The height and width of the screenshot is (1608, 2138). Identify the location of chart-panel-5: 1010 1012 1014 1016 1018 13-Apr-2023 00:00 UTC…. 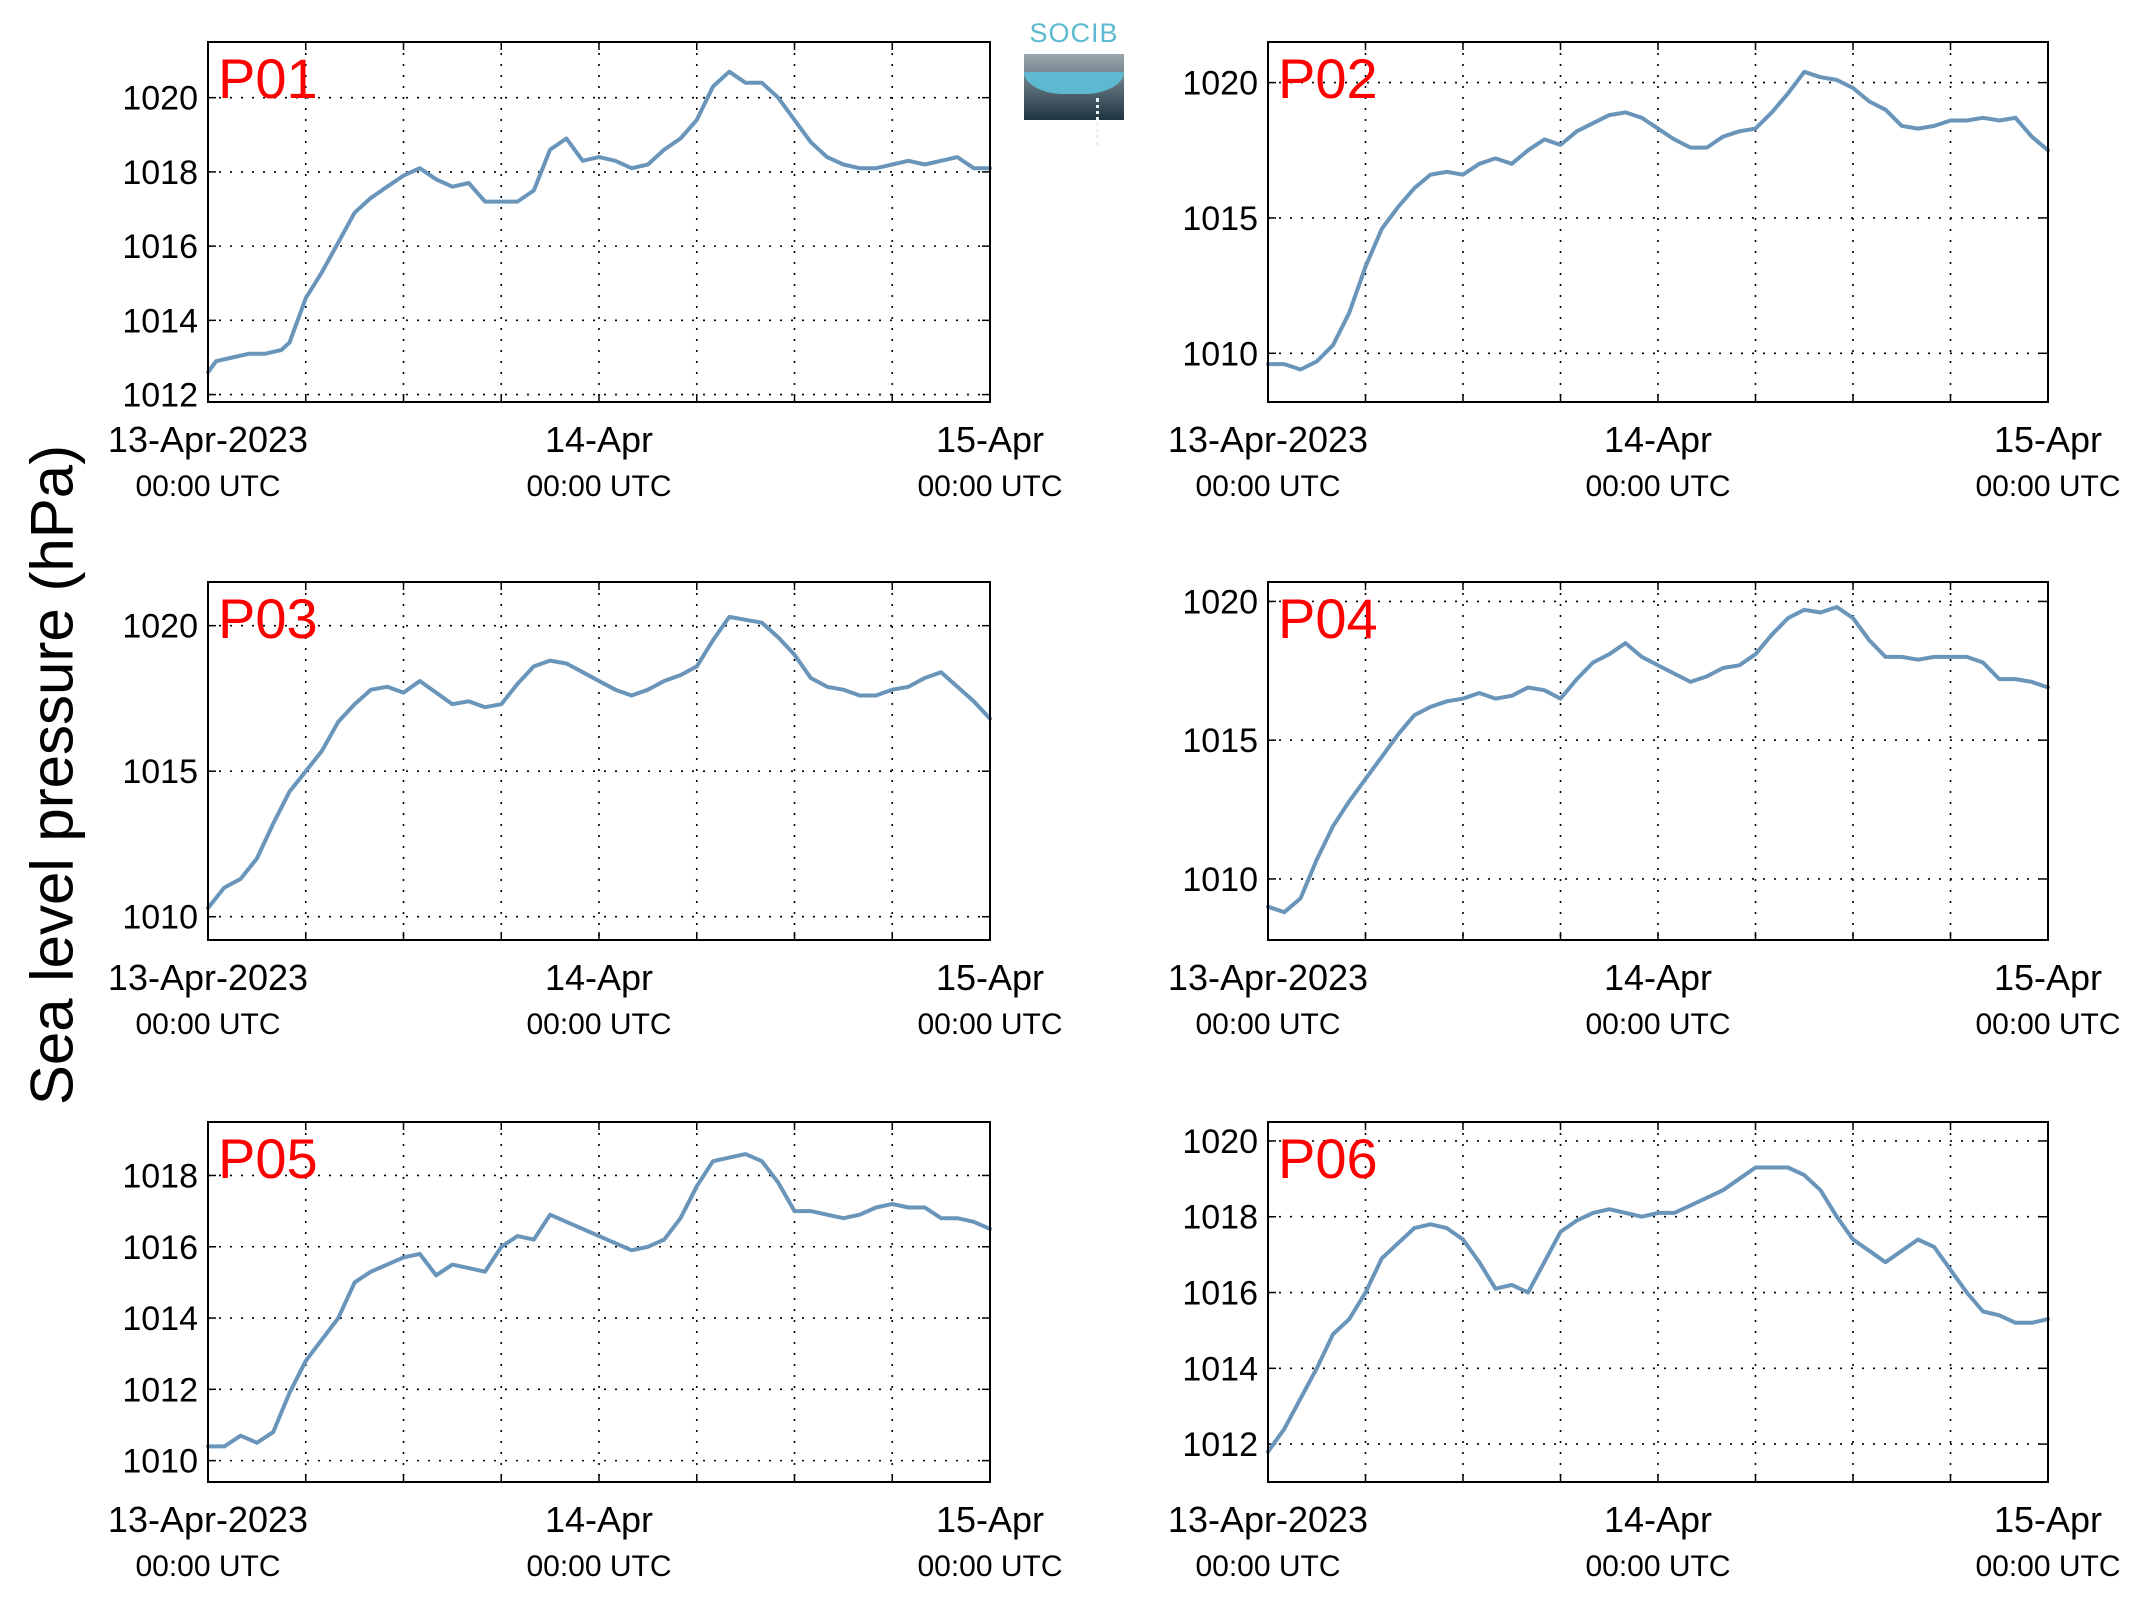
(585, 1352).